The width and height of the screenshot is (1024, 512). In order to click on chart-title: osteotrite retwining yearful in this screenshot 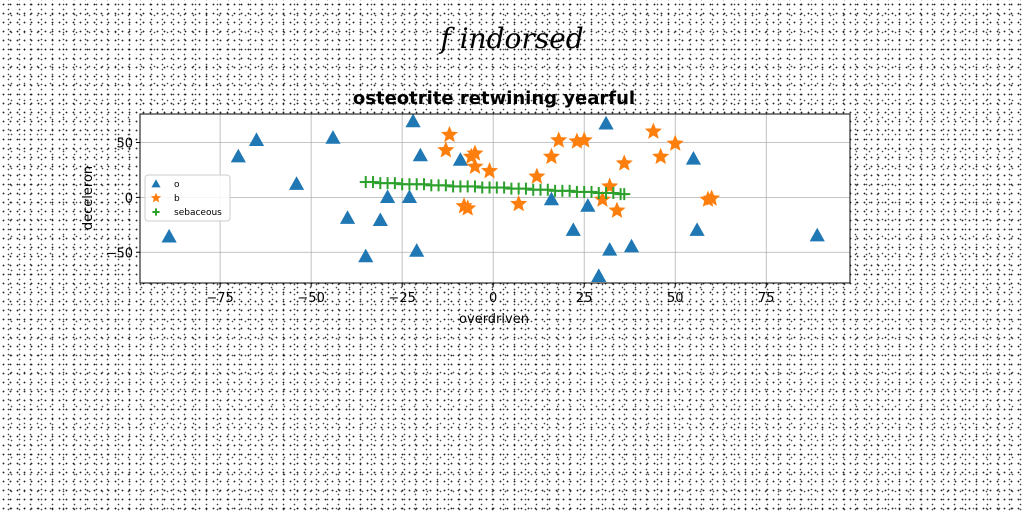, I will do `click(494, 98)`.